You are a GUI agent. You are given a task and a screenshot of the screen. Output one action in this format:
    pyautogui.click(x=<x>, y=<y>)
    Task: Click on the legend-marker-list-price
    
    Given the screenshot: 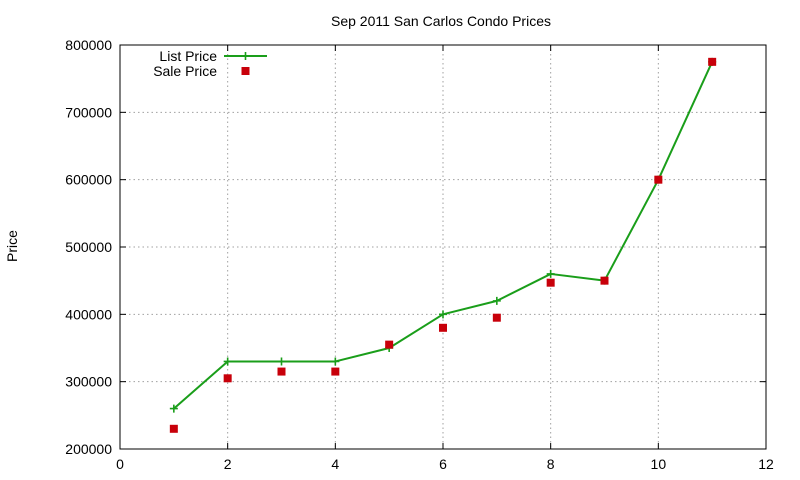 What is the action you would take?
    pyautogui.click(x=245, y=56)
    